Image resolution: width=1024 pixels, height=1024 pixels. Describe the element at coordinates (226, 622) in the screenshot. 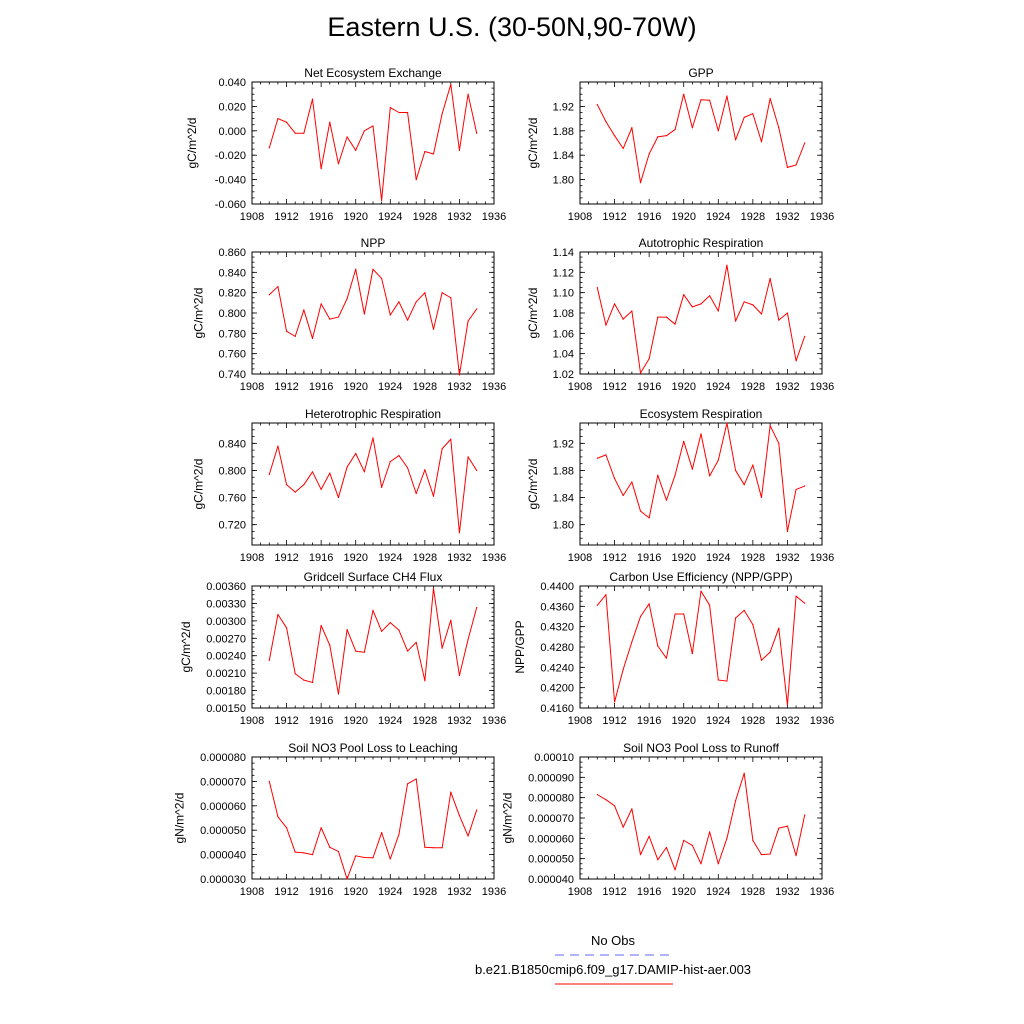

I see `y-tick-label: 0.00300` at that location.